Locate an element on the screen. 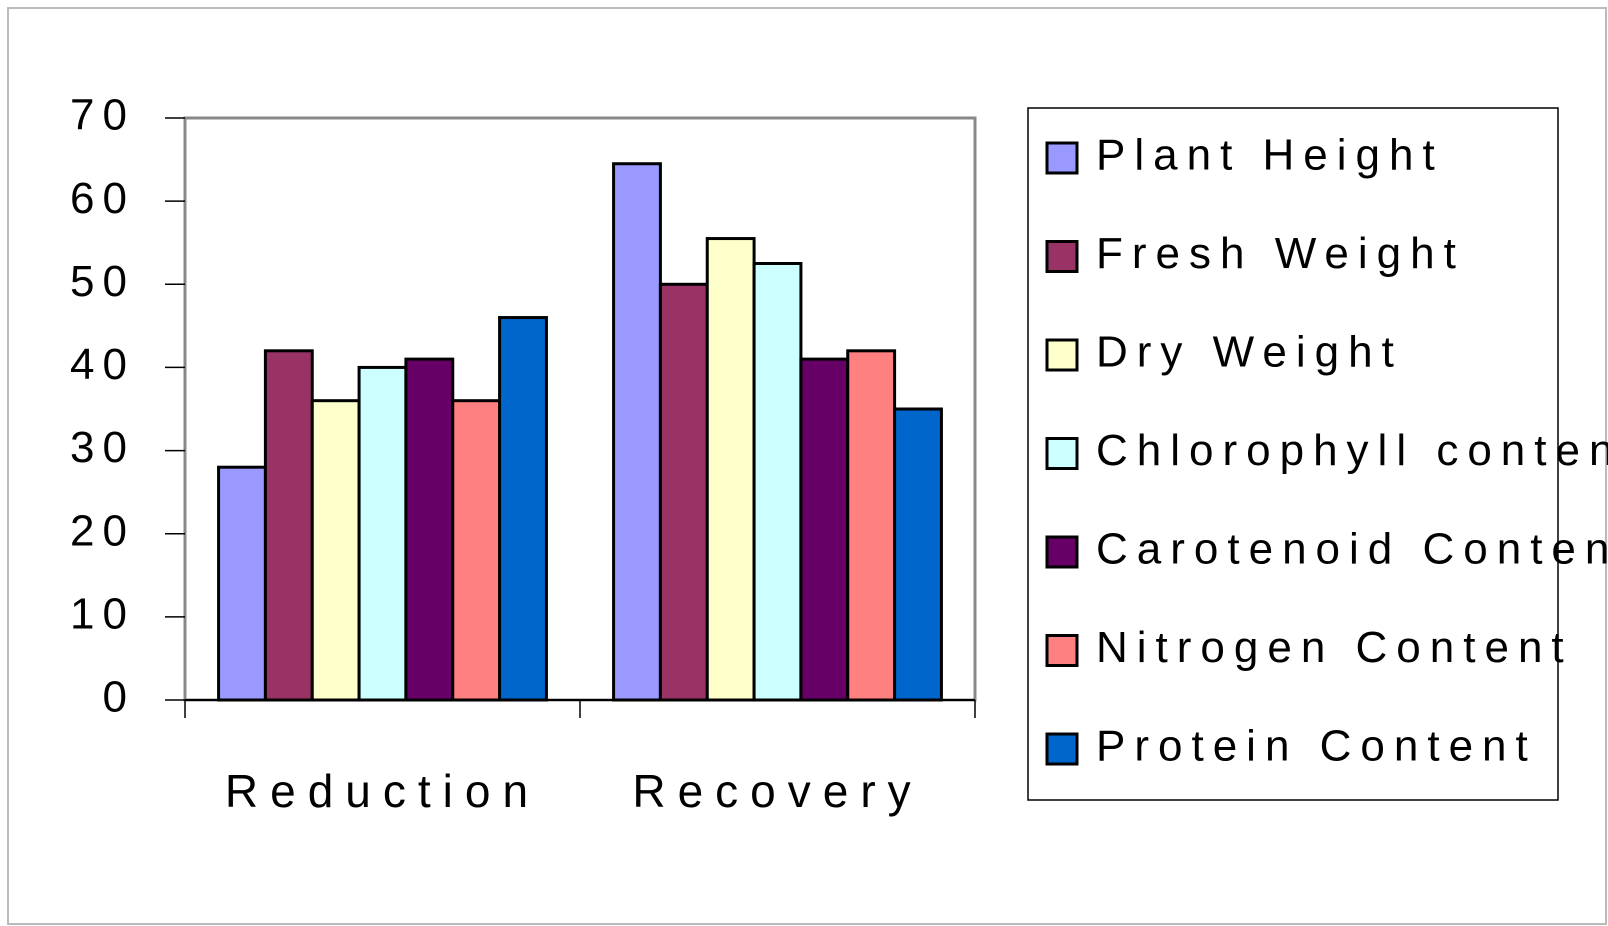 The image size is (1608, 926). legend-label: Carotenoid Content is located at coordinates (1352, 549).